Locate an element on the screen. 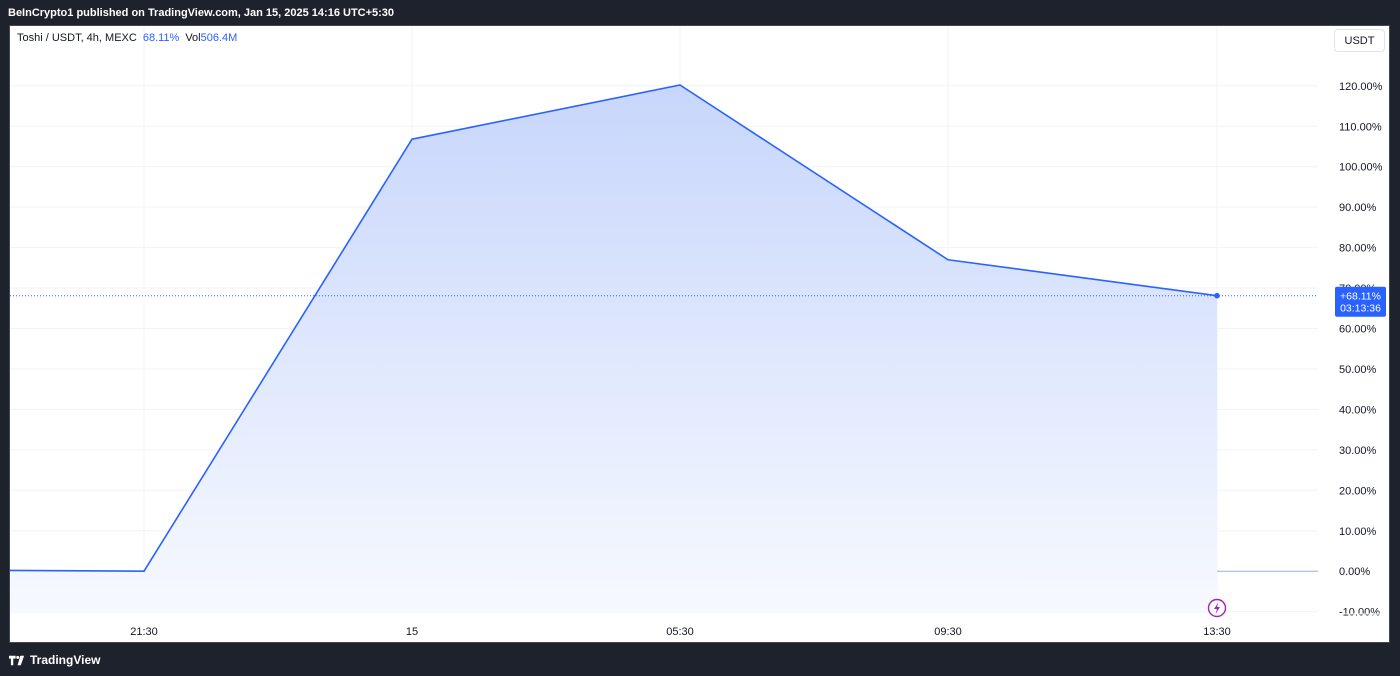  y-tick-label: 90.00% is located at coordinates (1358, 208).